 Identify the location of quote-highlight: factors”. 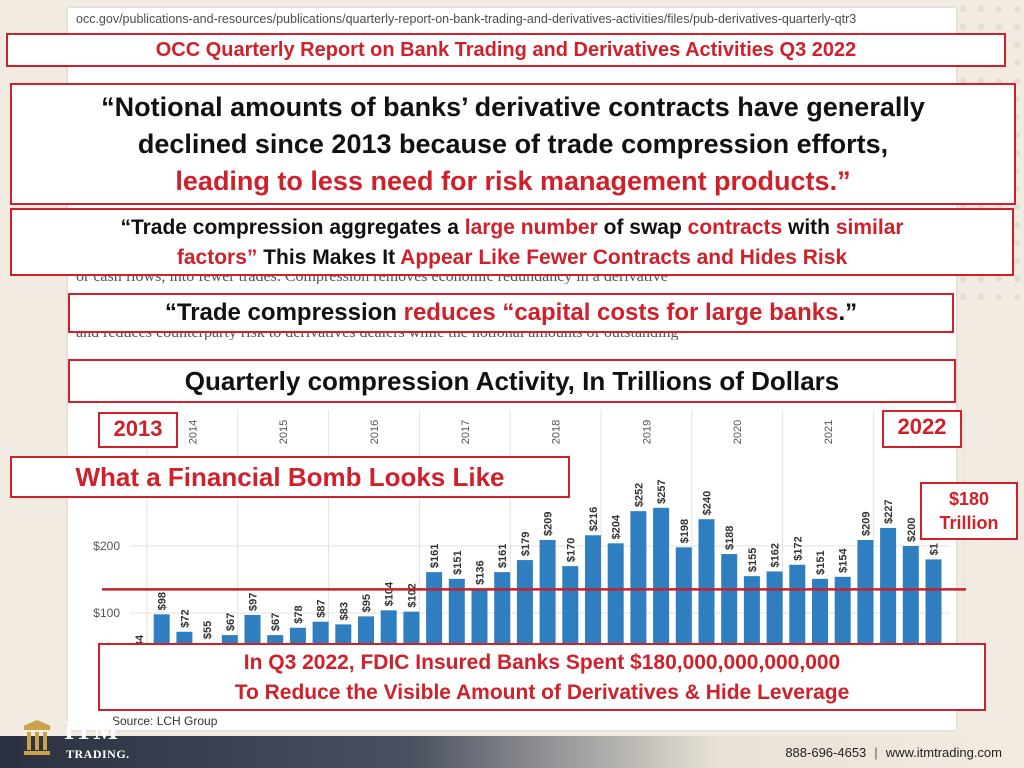
(217, 257).